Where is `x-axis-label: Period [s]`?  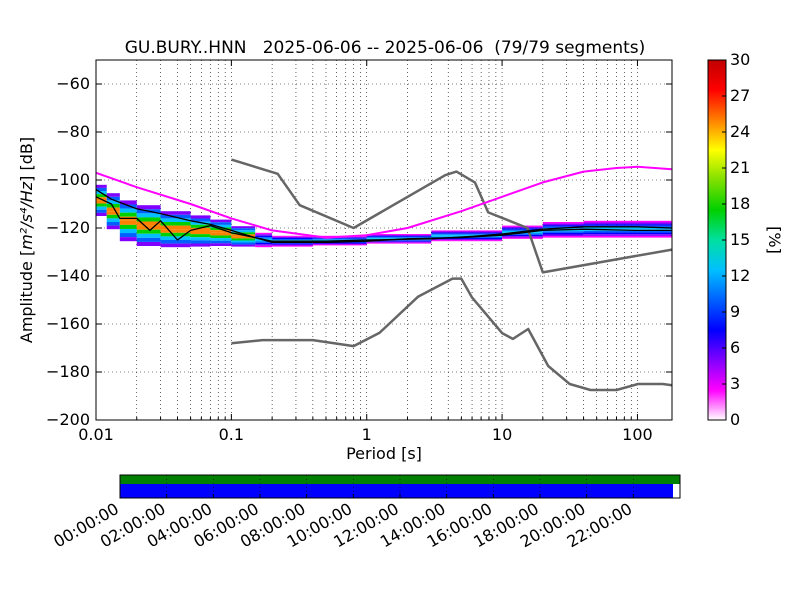
x-axis-label: Period [s] is located at coordinates (384, 453).